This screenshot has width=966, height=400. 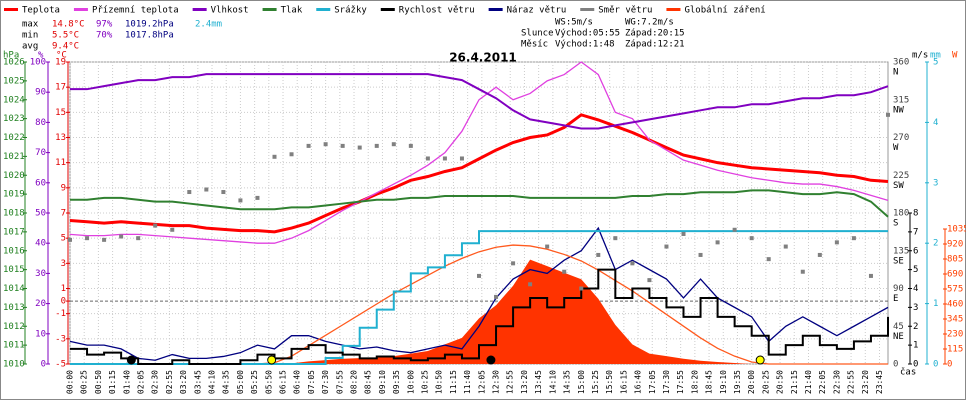 I want to click on y-tick-label: 19, so click(x=60, y=63).